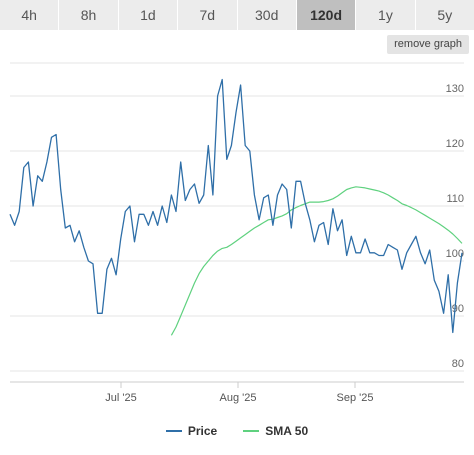 Image resolution: width=474 pixels, height=455 pixels. What do you see at coordinates (428, 44) in the screenshot?
I see `remove-graph-button: remove graph` at bounding box center [428, 44].